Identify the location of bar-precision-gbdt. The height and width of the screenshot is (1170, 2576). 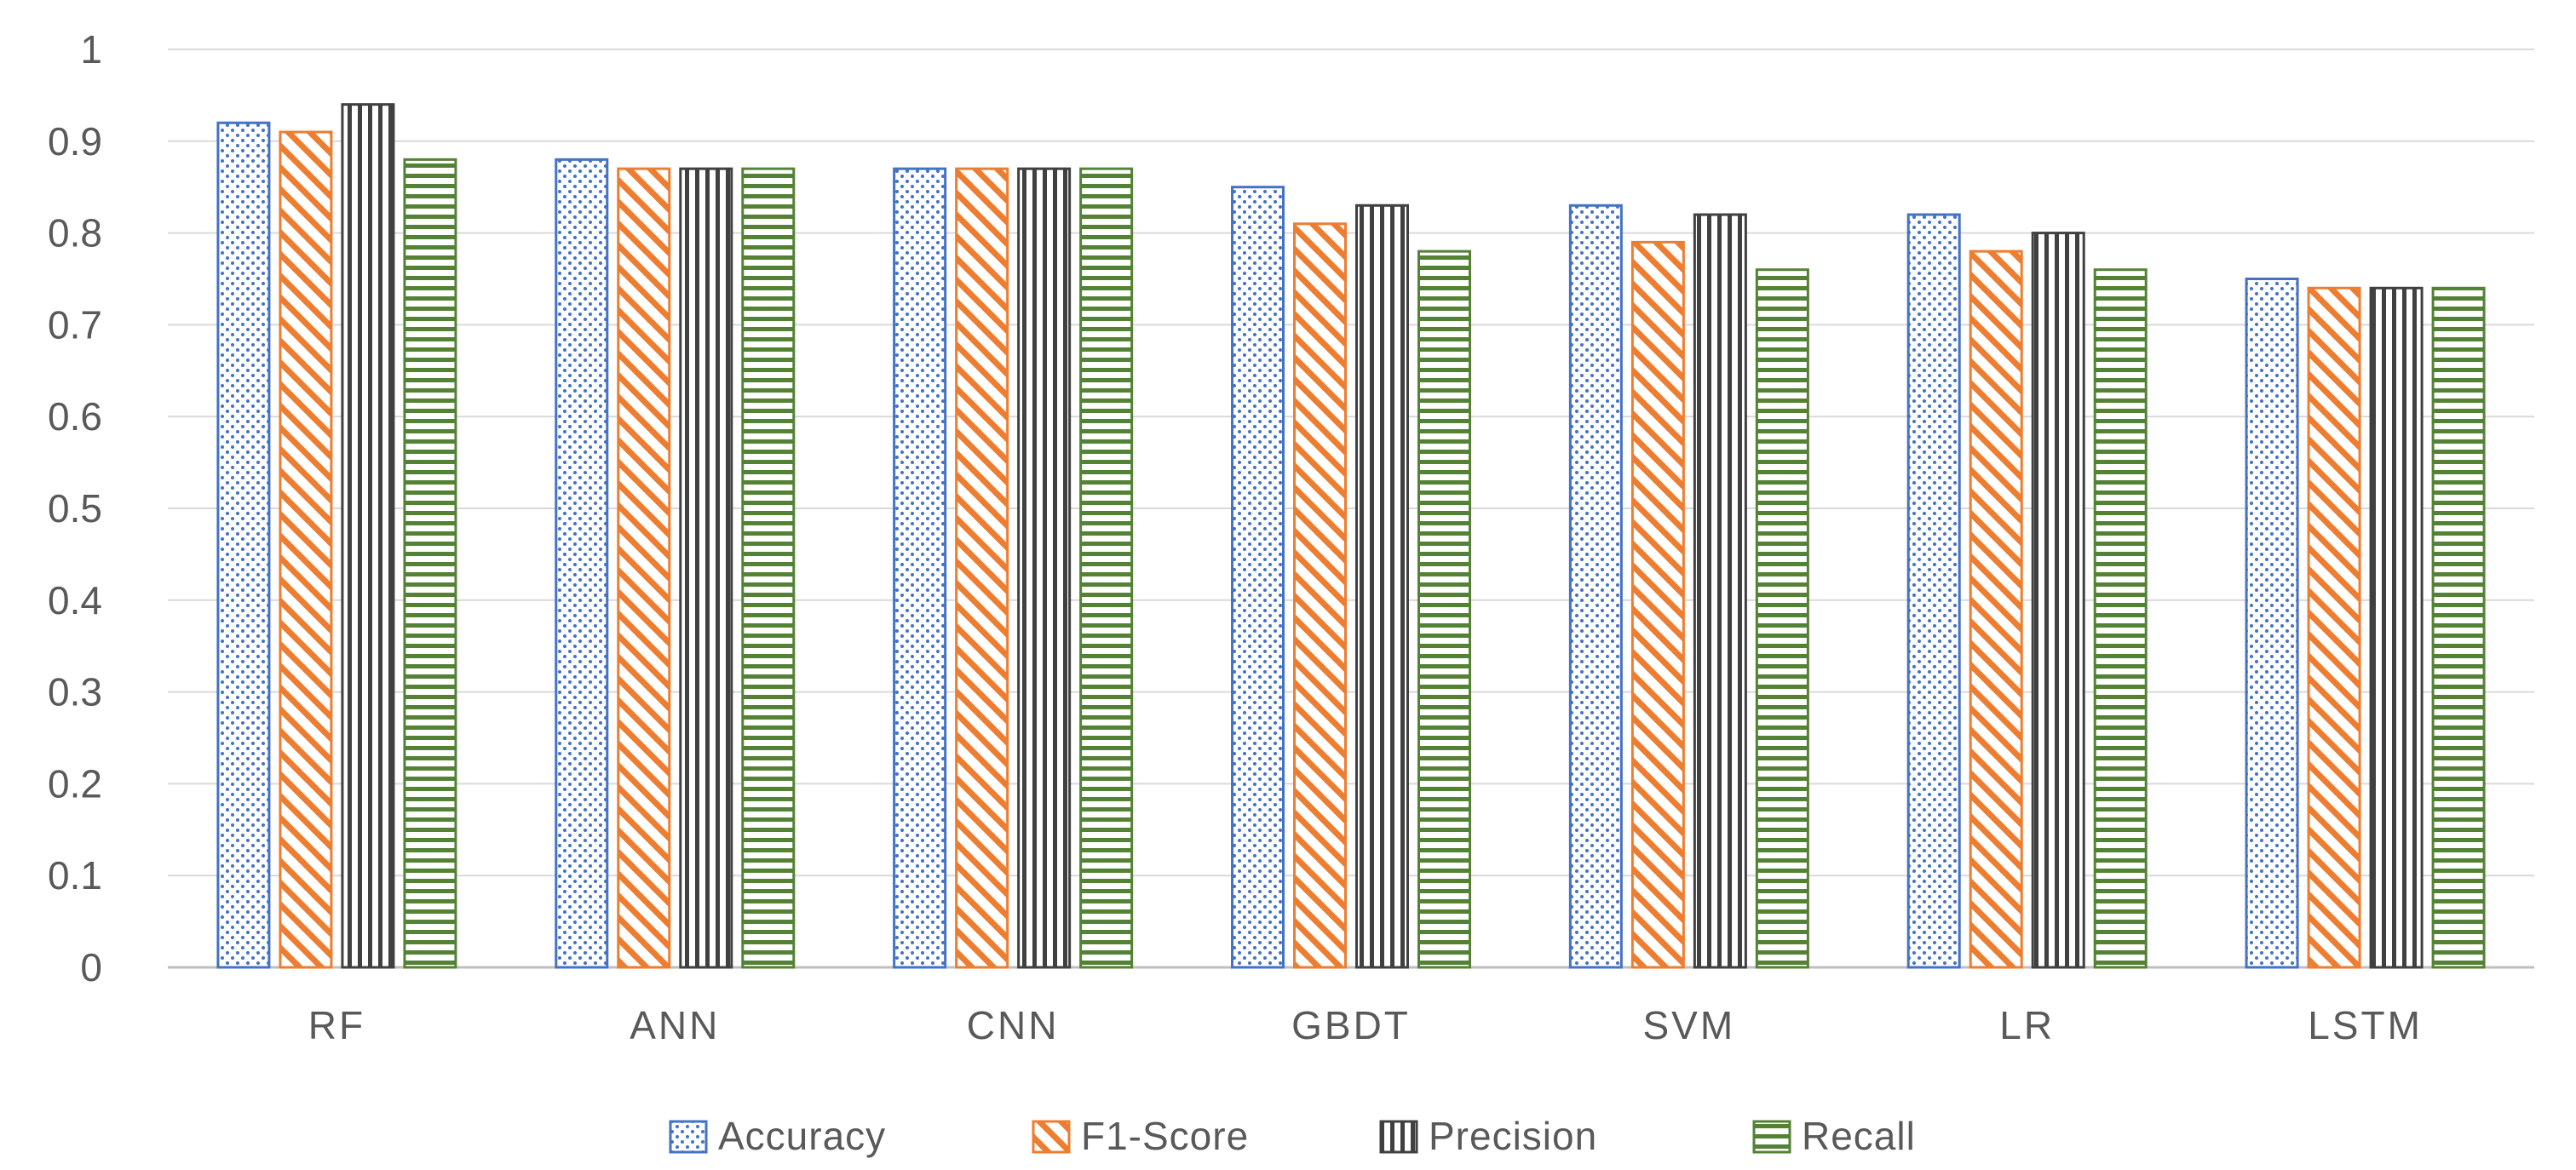
(1382, 586).